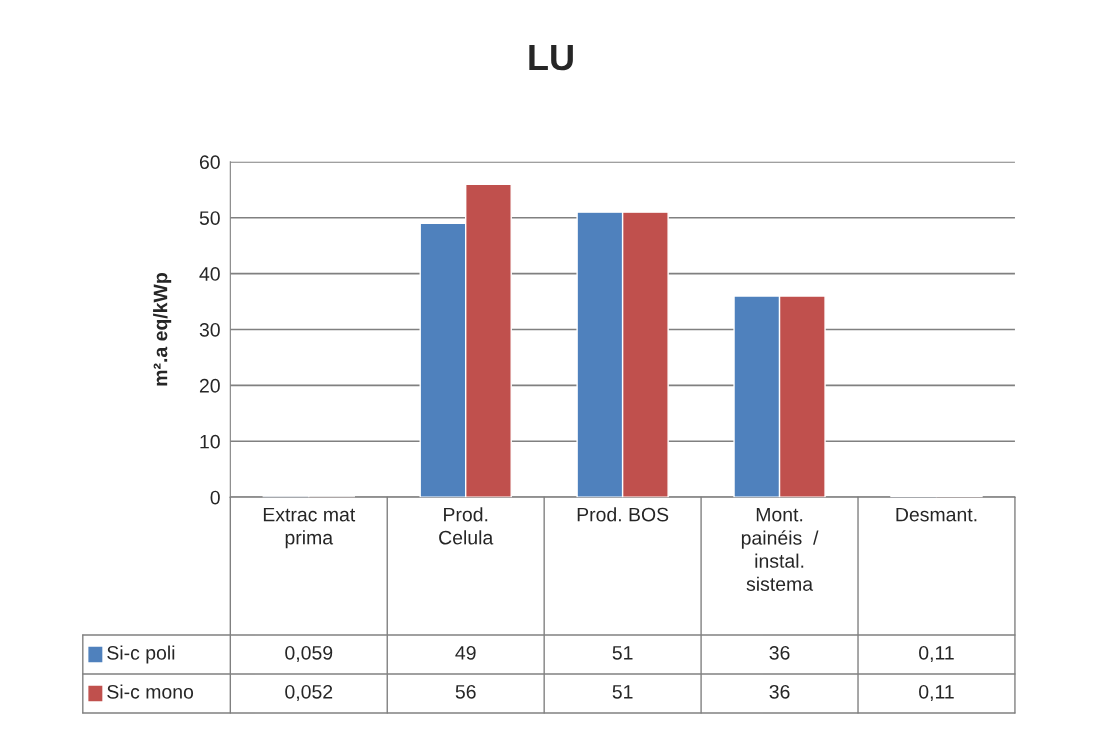  What do you see at coordinates (309, 654) in the screenshot?
I see `data-label: 0,059` at bounding box center [309, 654].